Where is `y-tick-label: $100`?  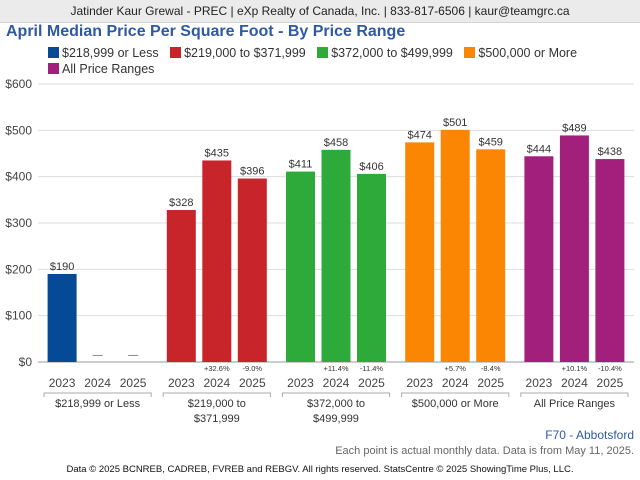 y-tick-label: $100 is located at coordinates (18, 316).